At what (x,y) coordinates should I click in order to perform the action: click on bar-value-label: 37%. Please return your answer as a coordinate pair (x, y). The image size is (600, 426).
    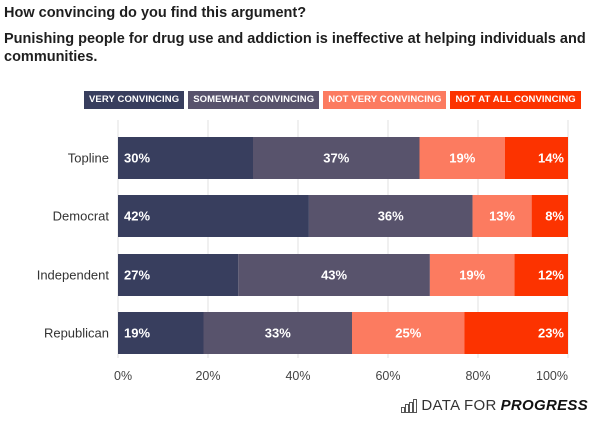
    Looking at the image, I should click on (336, 158).